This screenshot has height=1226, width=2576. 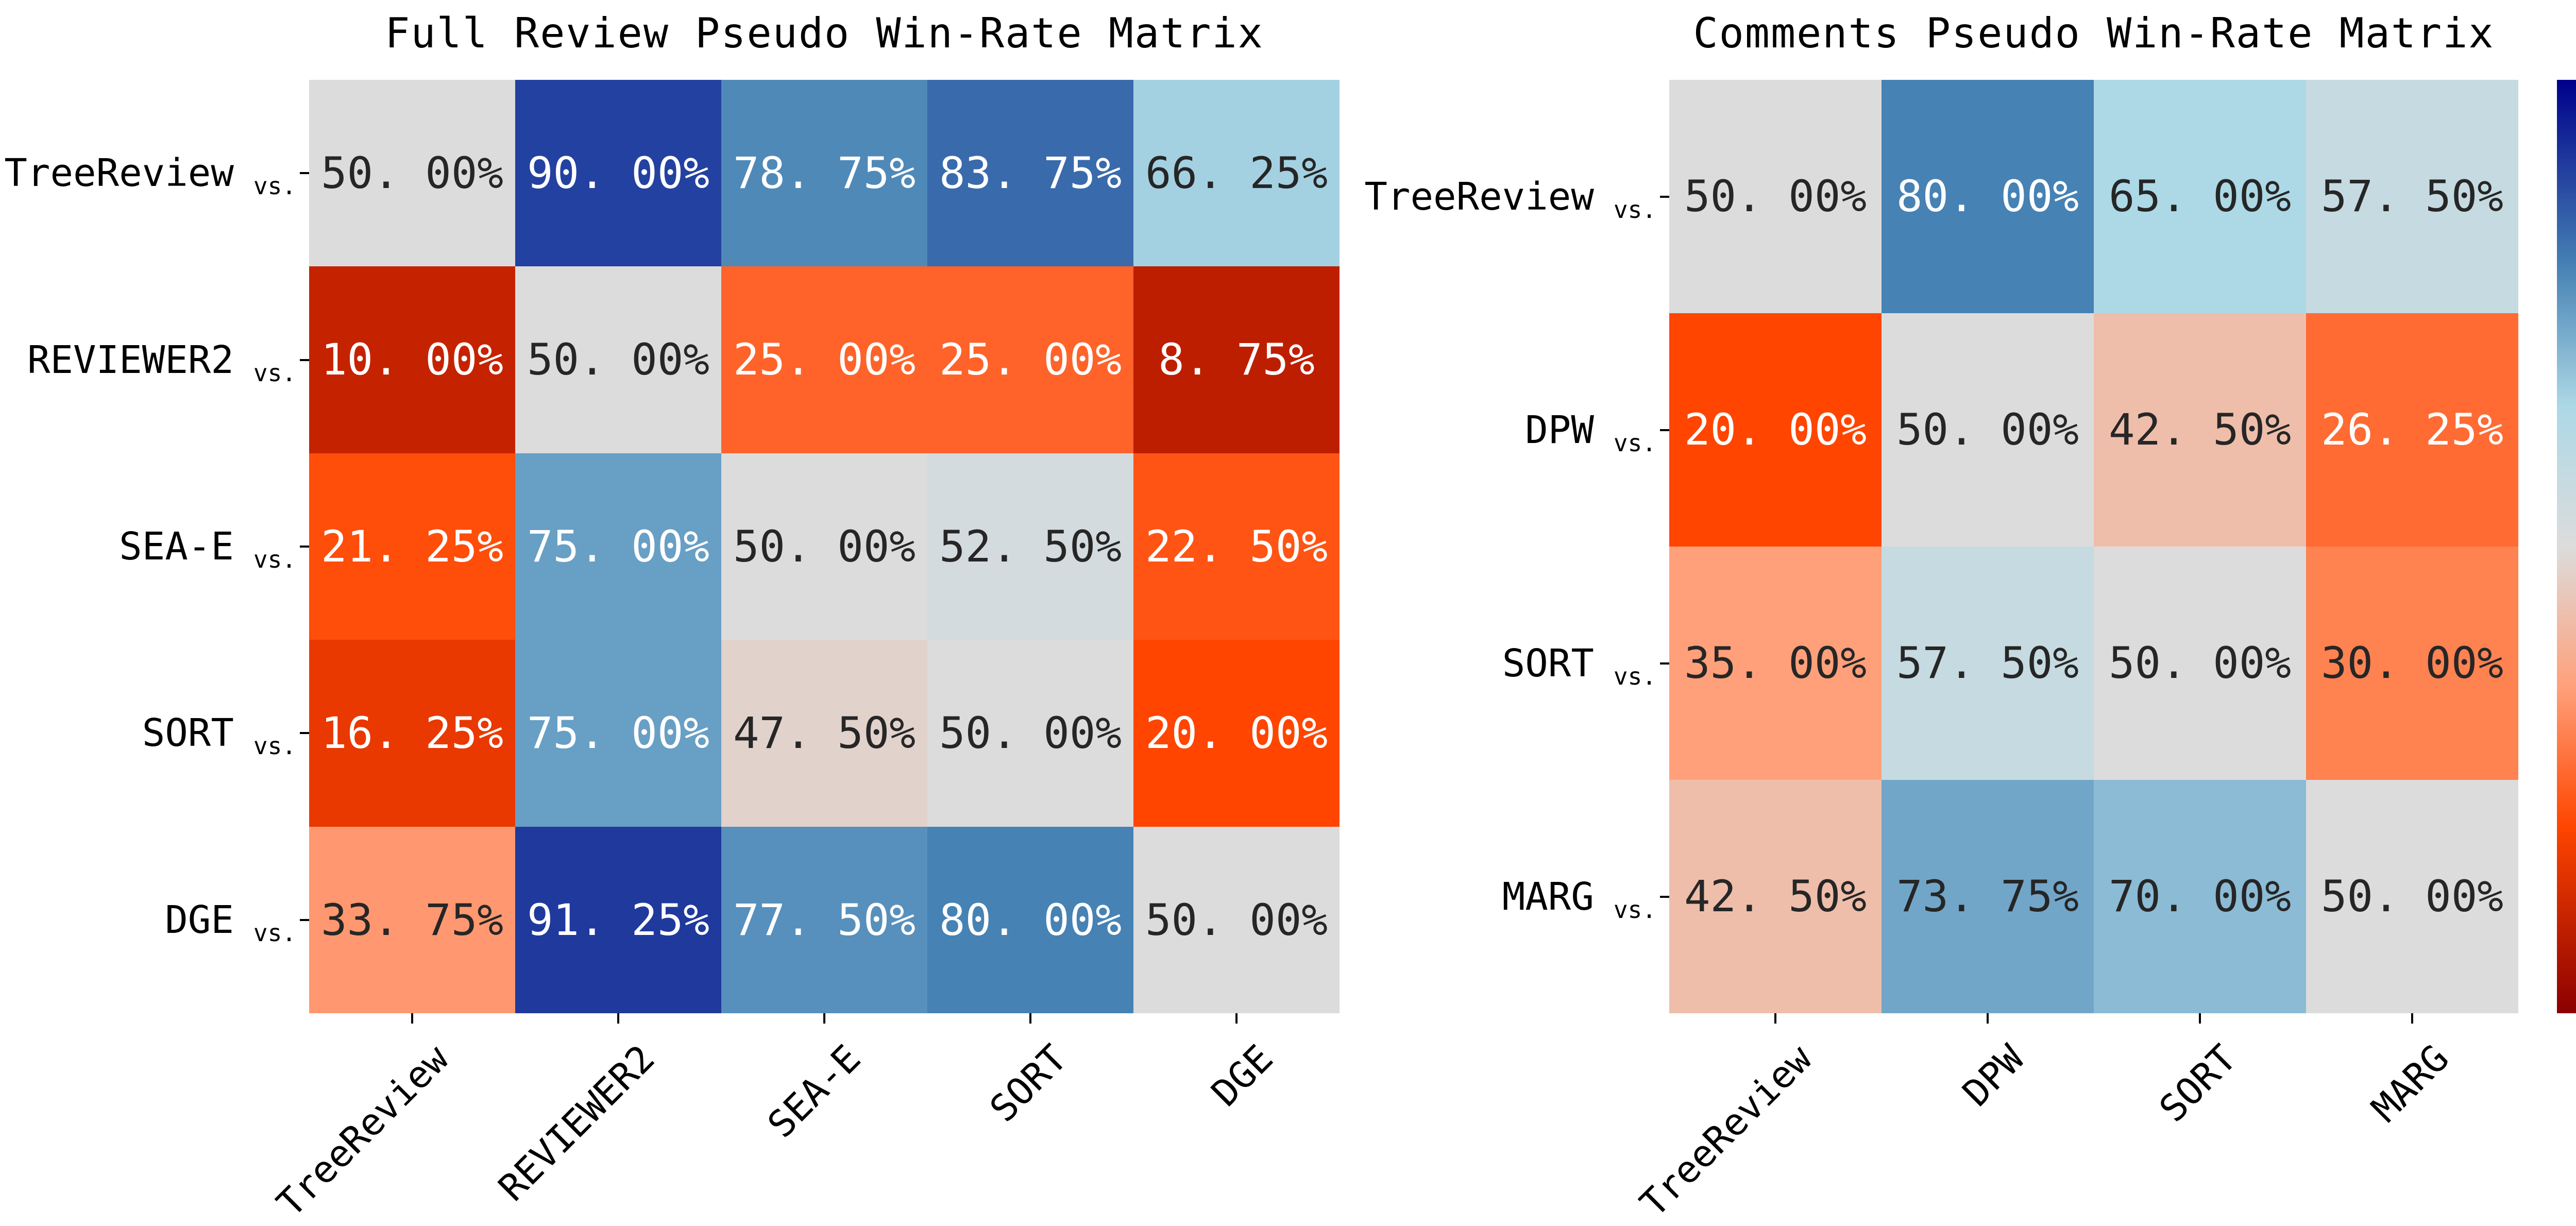 I want to click on row-label: REVIEWER2 vs., so click(x=161, y=360).